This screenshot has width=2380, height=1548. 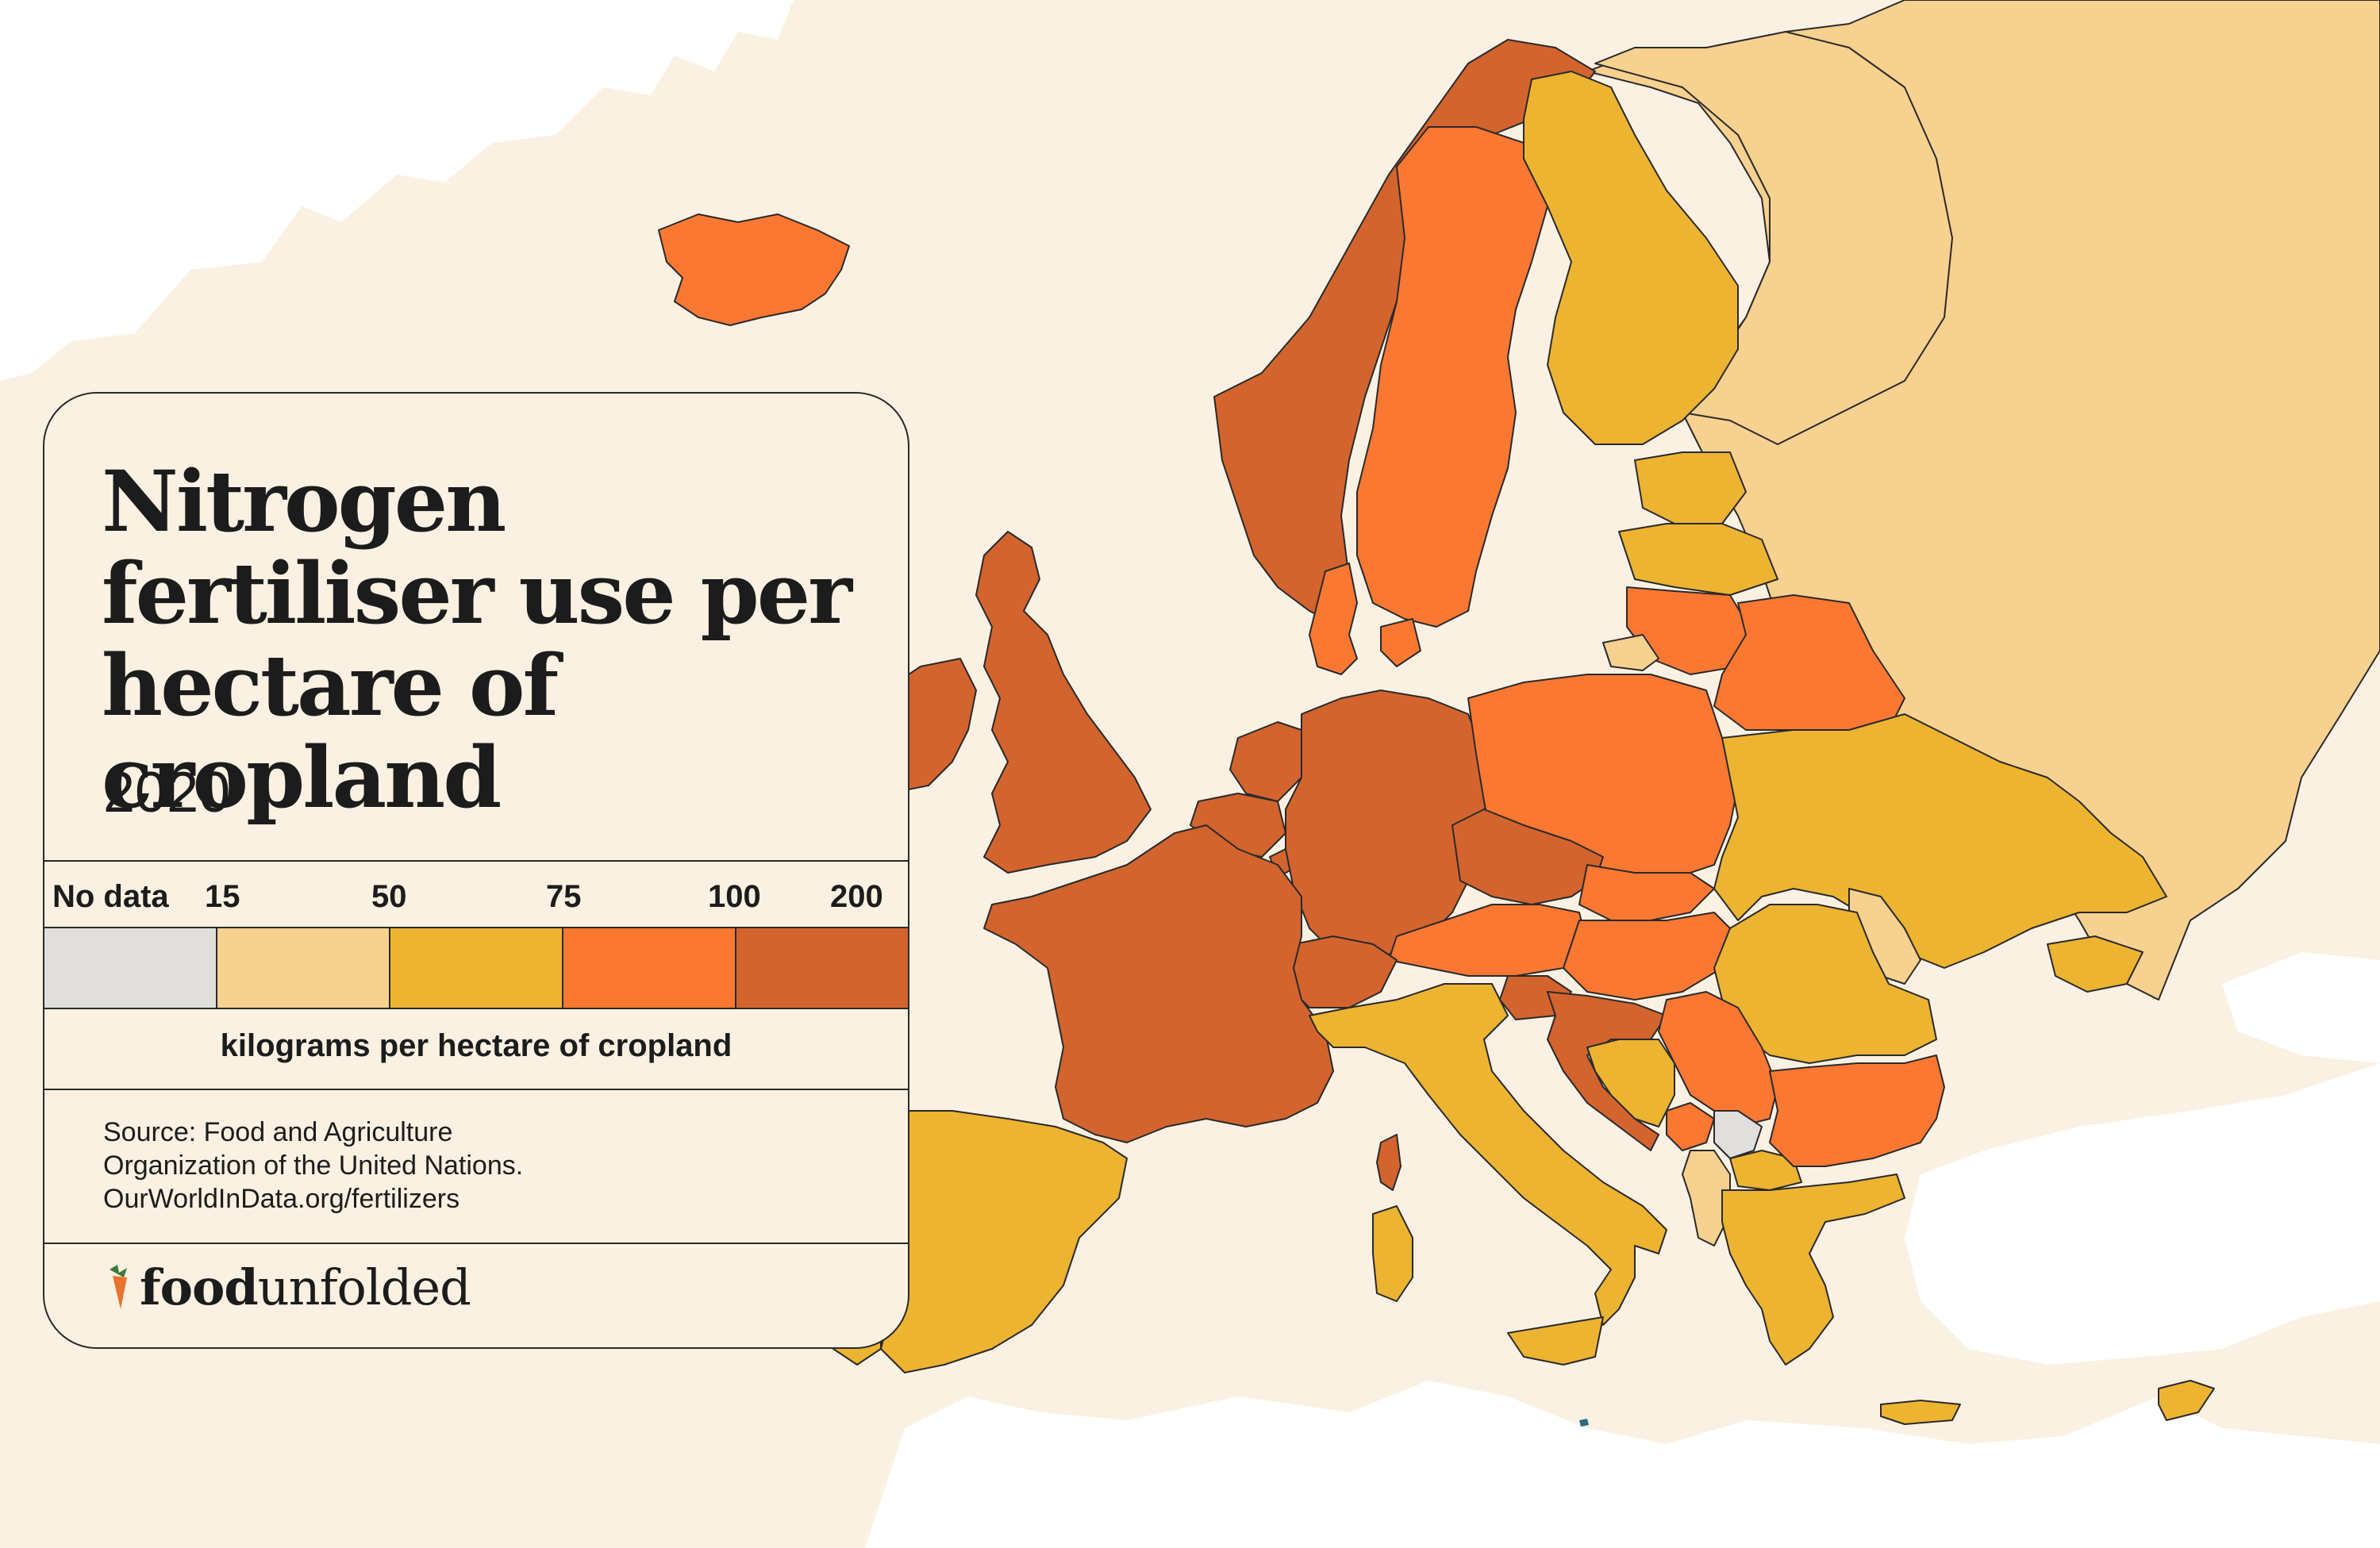 I want to click on legend-tick-75: 75, so click(x=564, y=897).